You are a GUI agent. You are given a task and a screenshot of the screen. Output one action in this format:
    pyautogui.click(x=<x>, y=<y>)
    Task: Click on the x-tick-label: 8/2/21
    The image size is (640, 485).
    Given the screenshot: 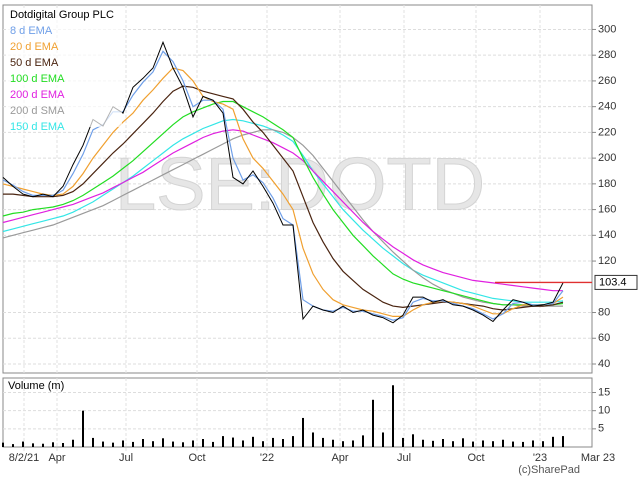 What is the action you would take?
    pyautogui.click(x=24, y=458)
    